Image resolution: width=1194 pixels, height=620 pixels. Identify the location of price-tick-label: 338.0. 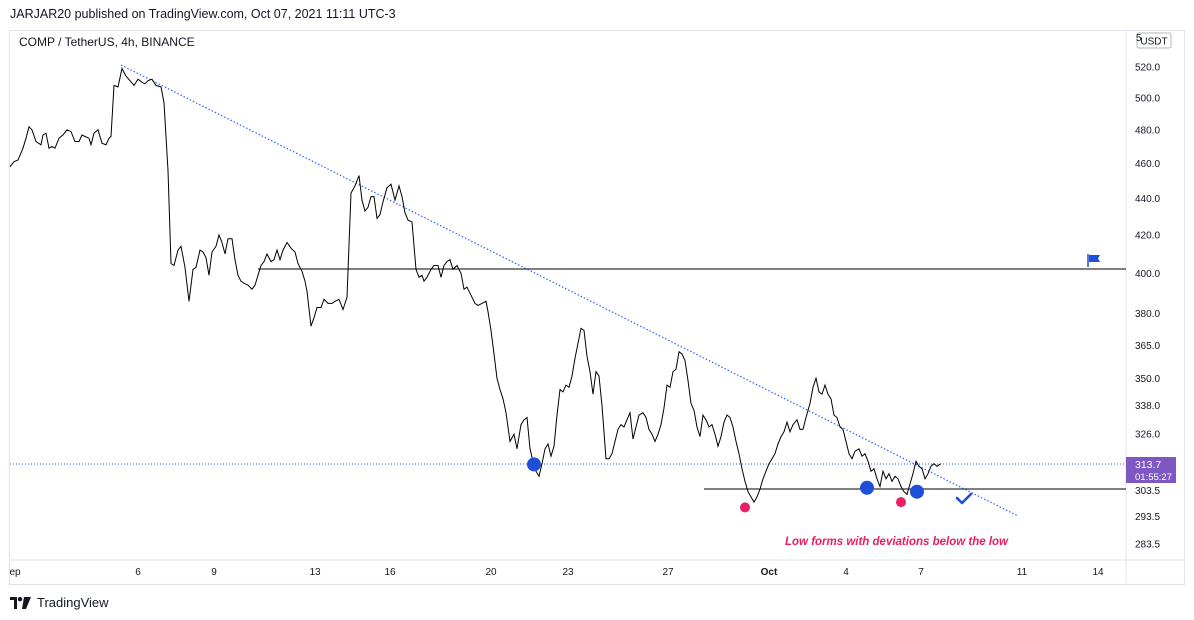
(1147, 406).